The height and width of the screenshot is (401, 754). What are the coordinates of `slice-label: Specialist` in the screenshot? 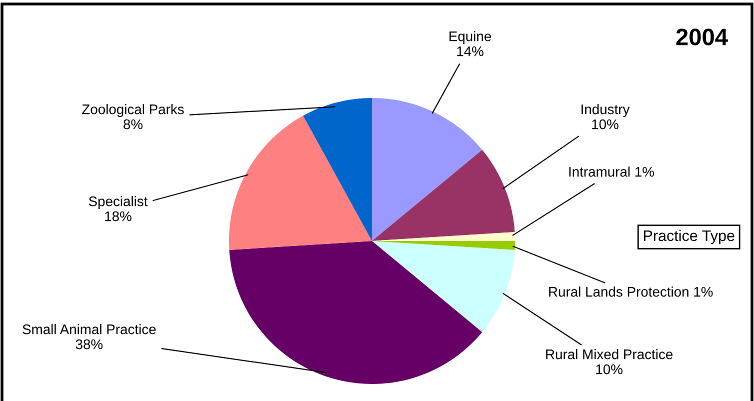 It's located at (118, 202).